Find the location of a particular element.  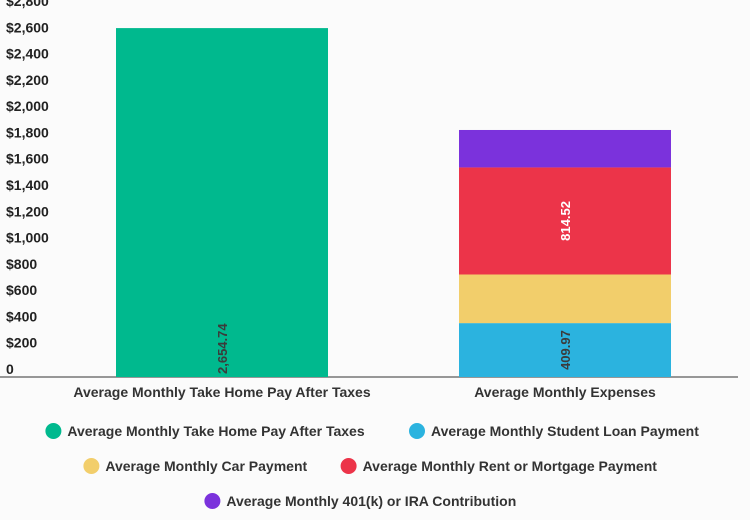

y-tick-label: $2,200 is located at coordinates (27, 80).